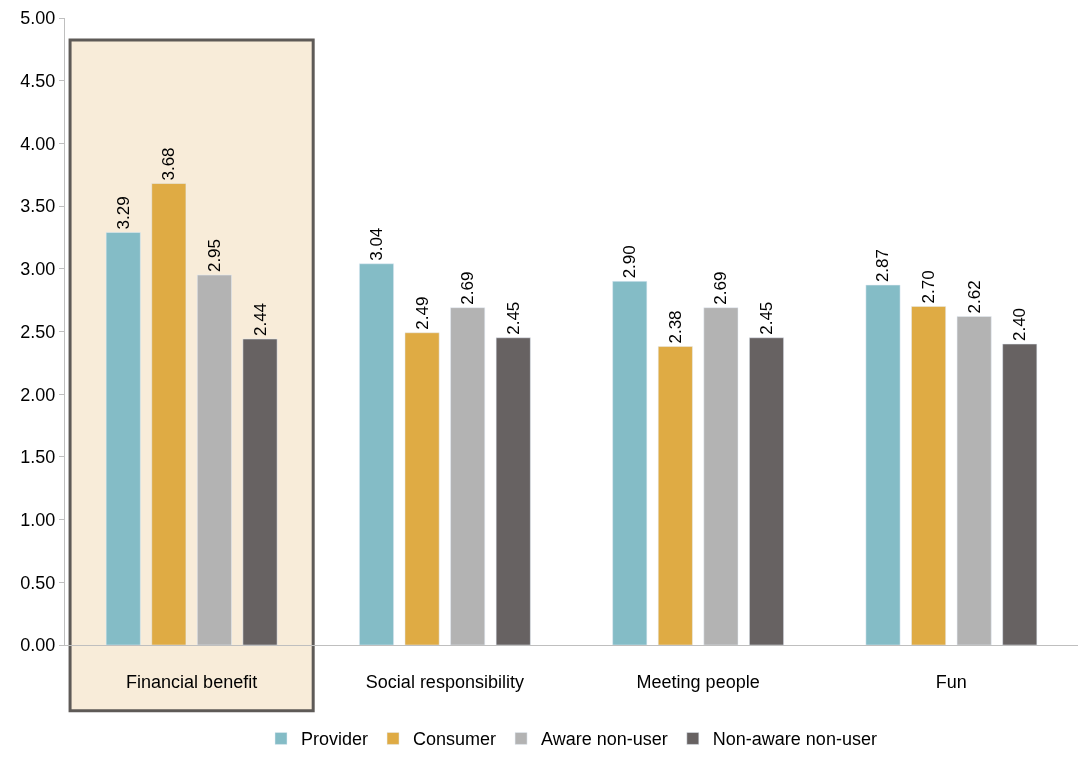  What do you see at coordinates (38, 206) in the screenshot?
I see `y-tick-label: 3.50` at bounding box center [38, 206].